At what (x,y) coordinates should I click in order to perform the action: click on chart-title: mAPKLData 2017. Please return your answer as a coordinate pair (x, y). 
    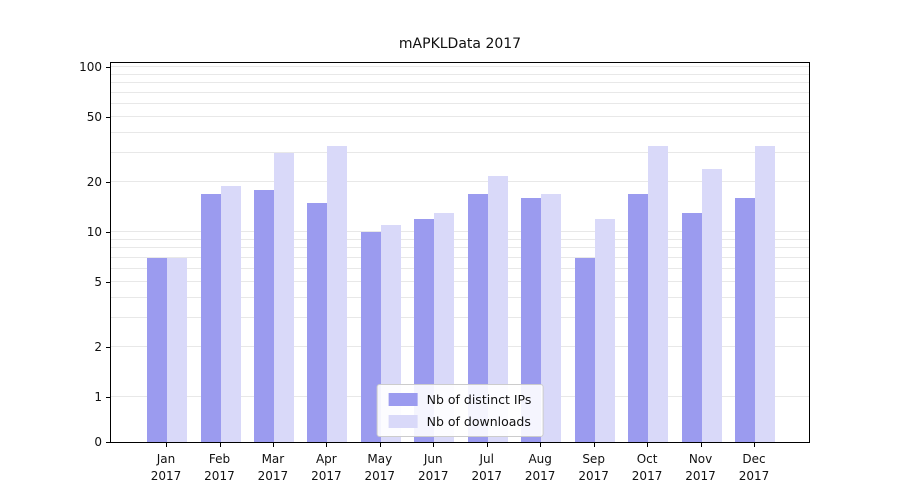
    Looking at the image, I should click on (460, 44).